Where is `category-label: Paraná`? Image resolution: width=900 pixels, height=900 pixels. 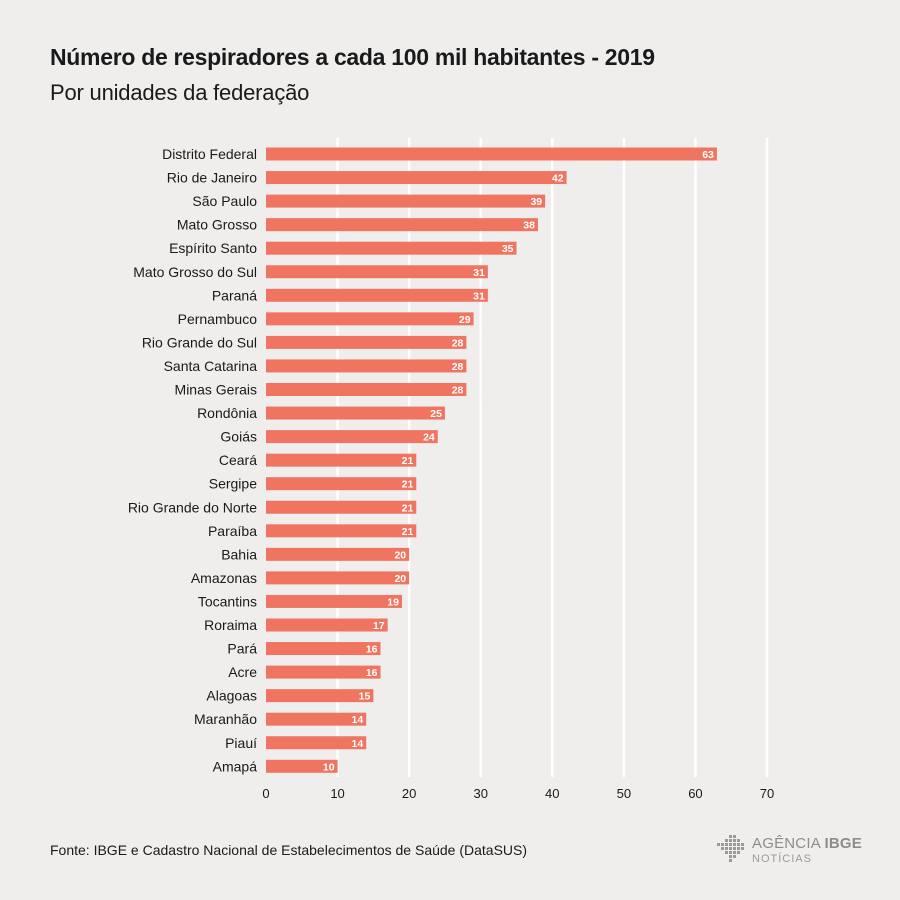 category-label: Paraná is located at coordinates (234, 295).